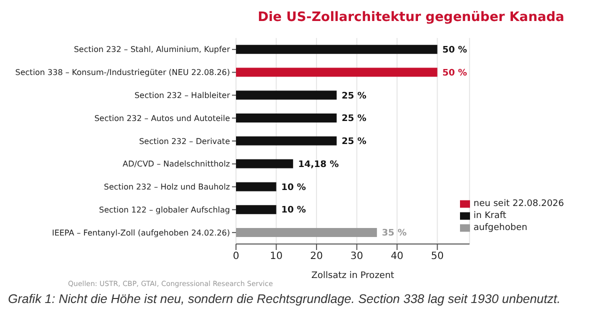 The width and height of the screenshot is (592, 321). I want to click on y-tick-label: IEEPA – Fentanyl-Zoll (aufgehoben 24.02.26), so click(141, 233).